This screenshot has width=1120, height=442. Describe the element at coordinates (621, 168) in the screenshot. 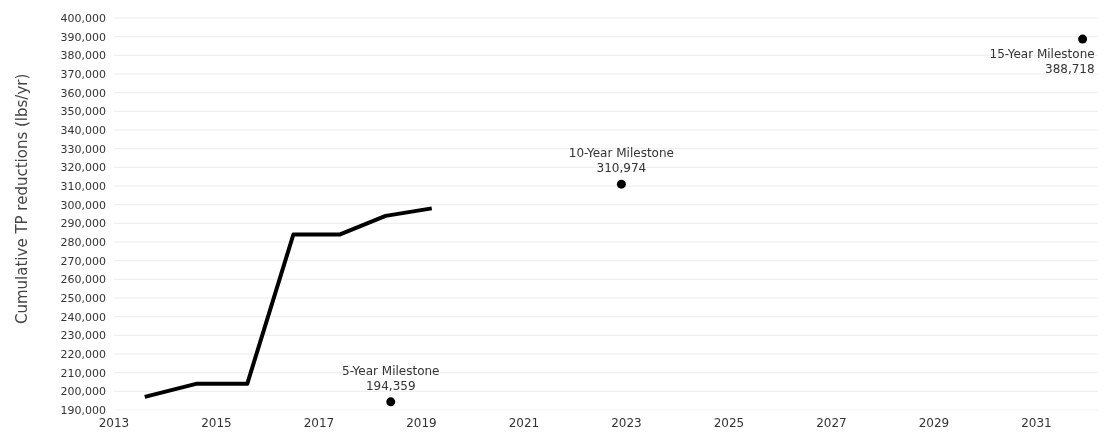

I see `data-label: 310,974` at that location.